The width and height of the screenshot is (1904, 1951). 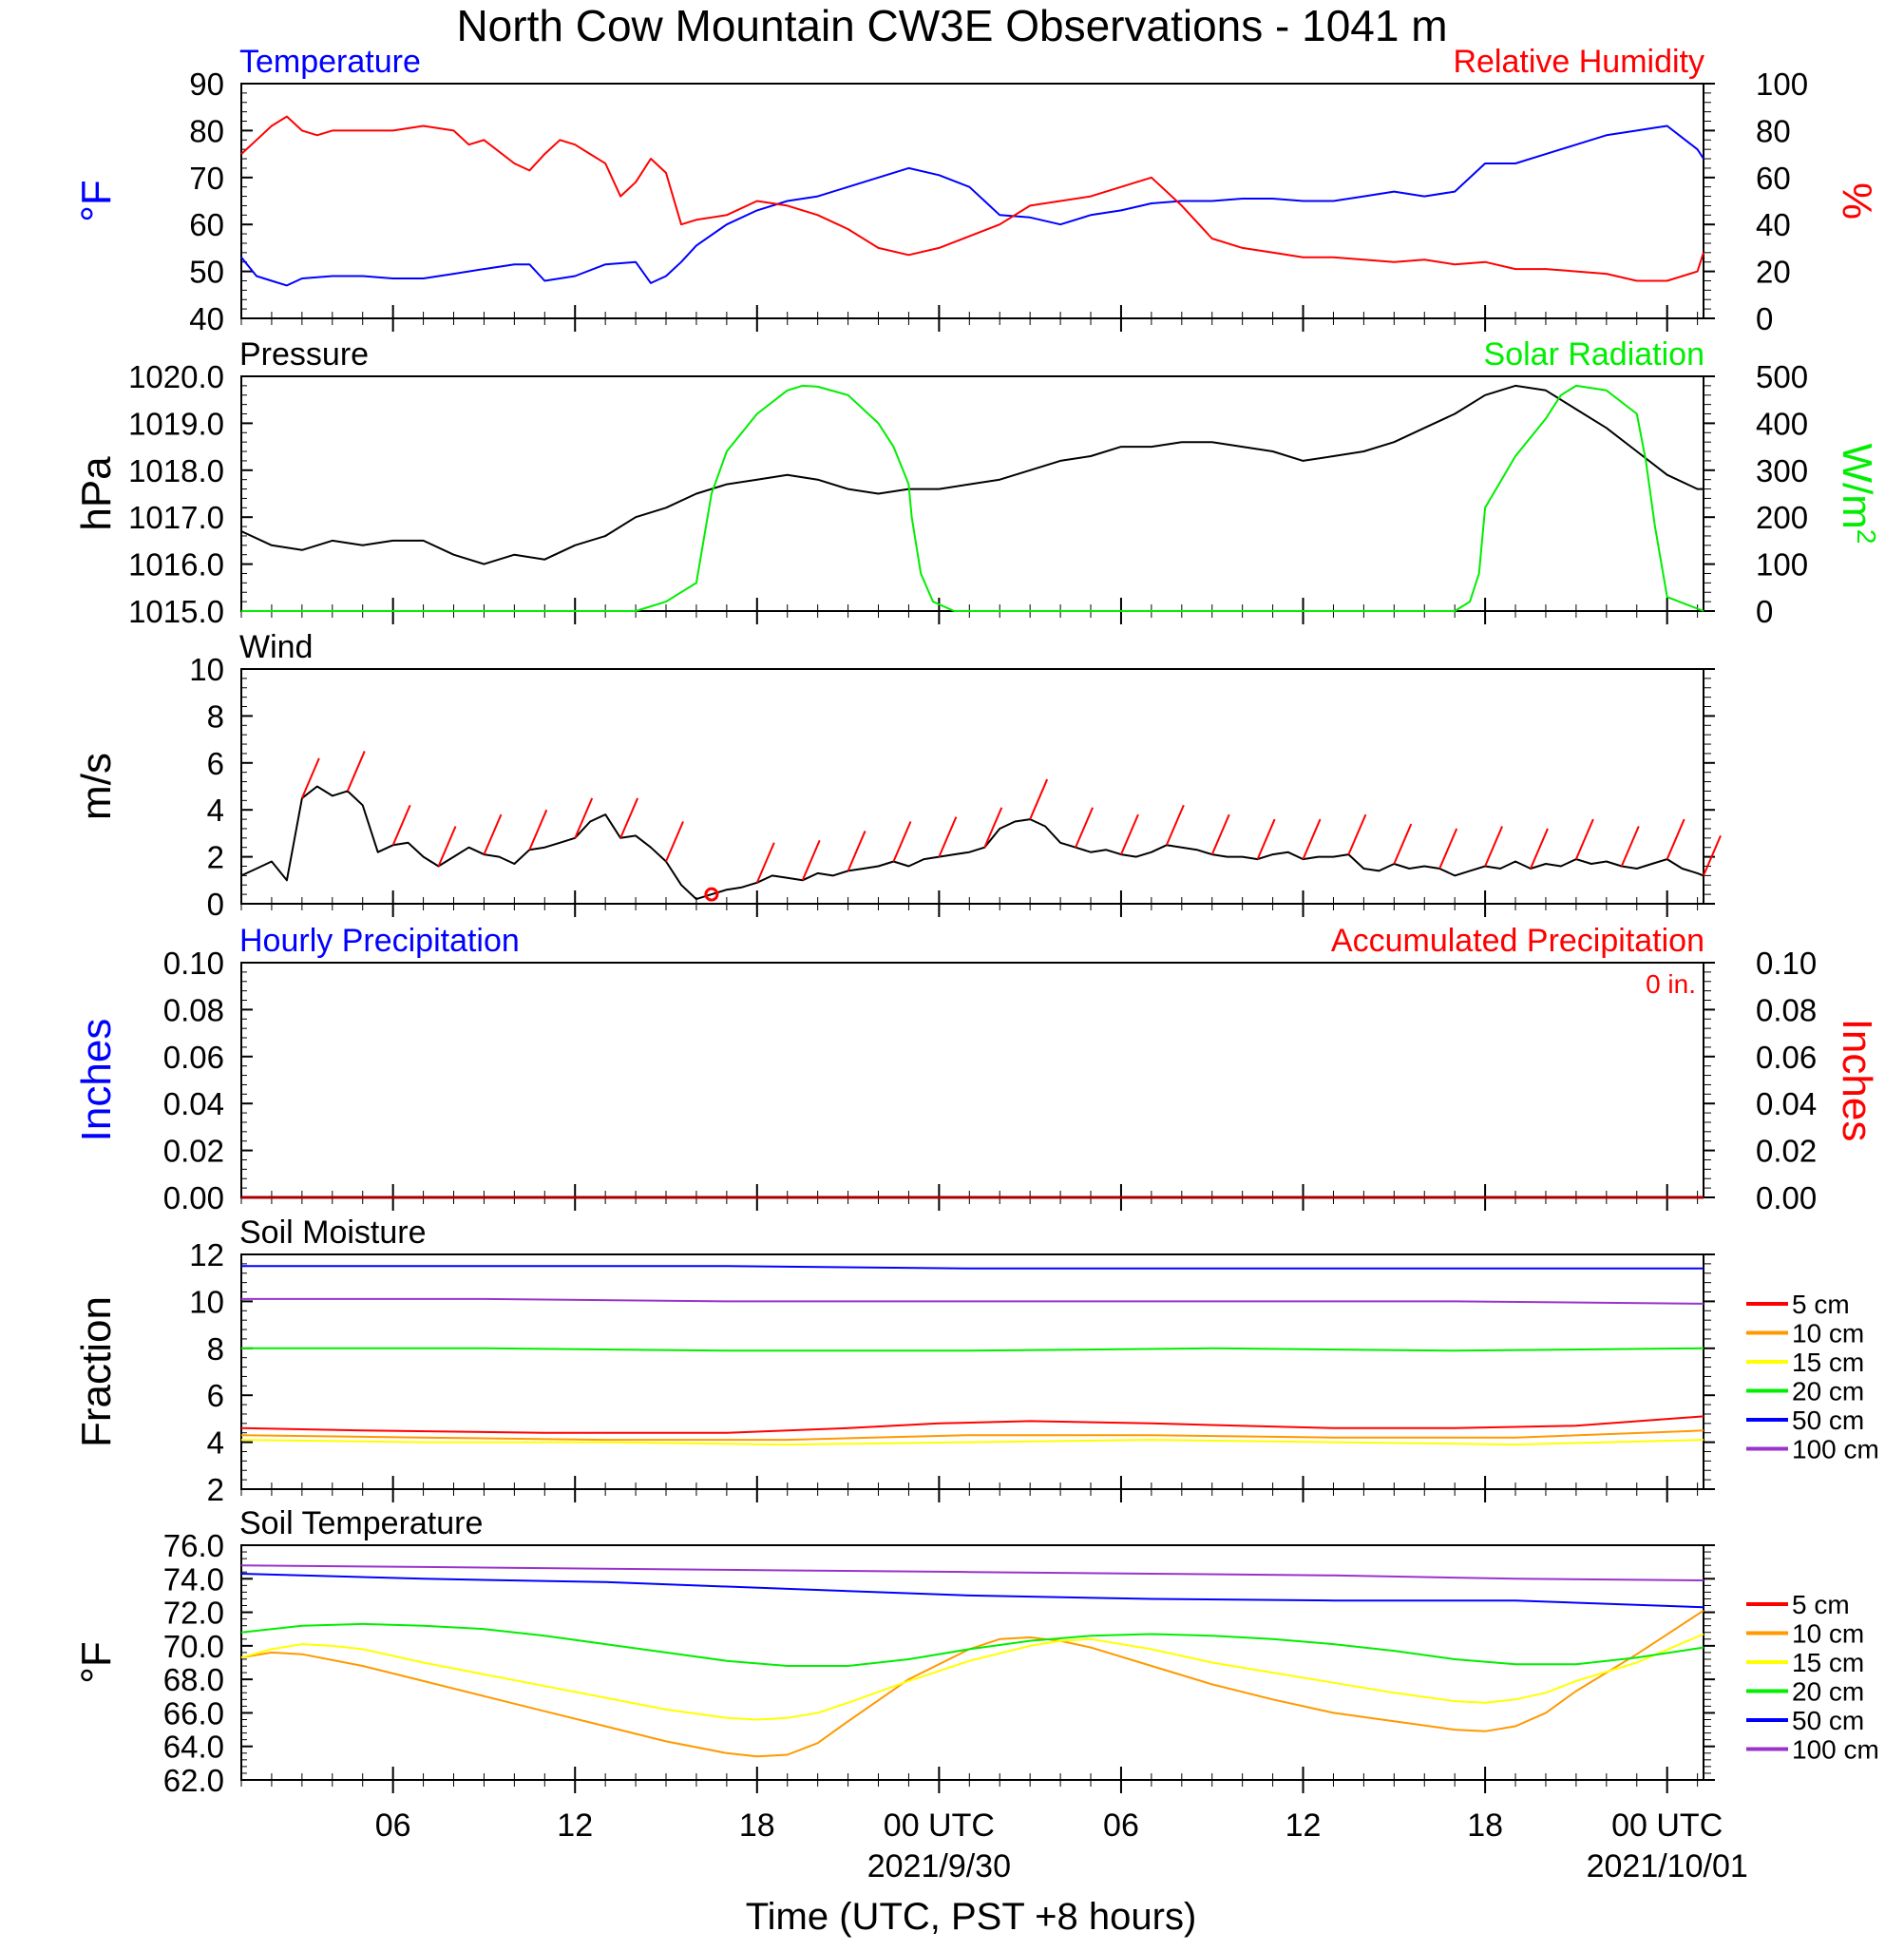 What do you see at coordinates (193, 1646) in the screenshot?
I see `y-tick-label: 70.0` at bounding box center [193, 1646].